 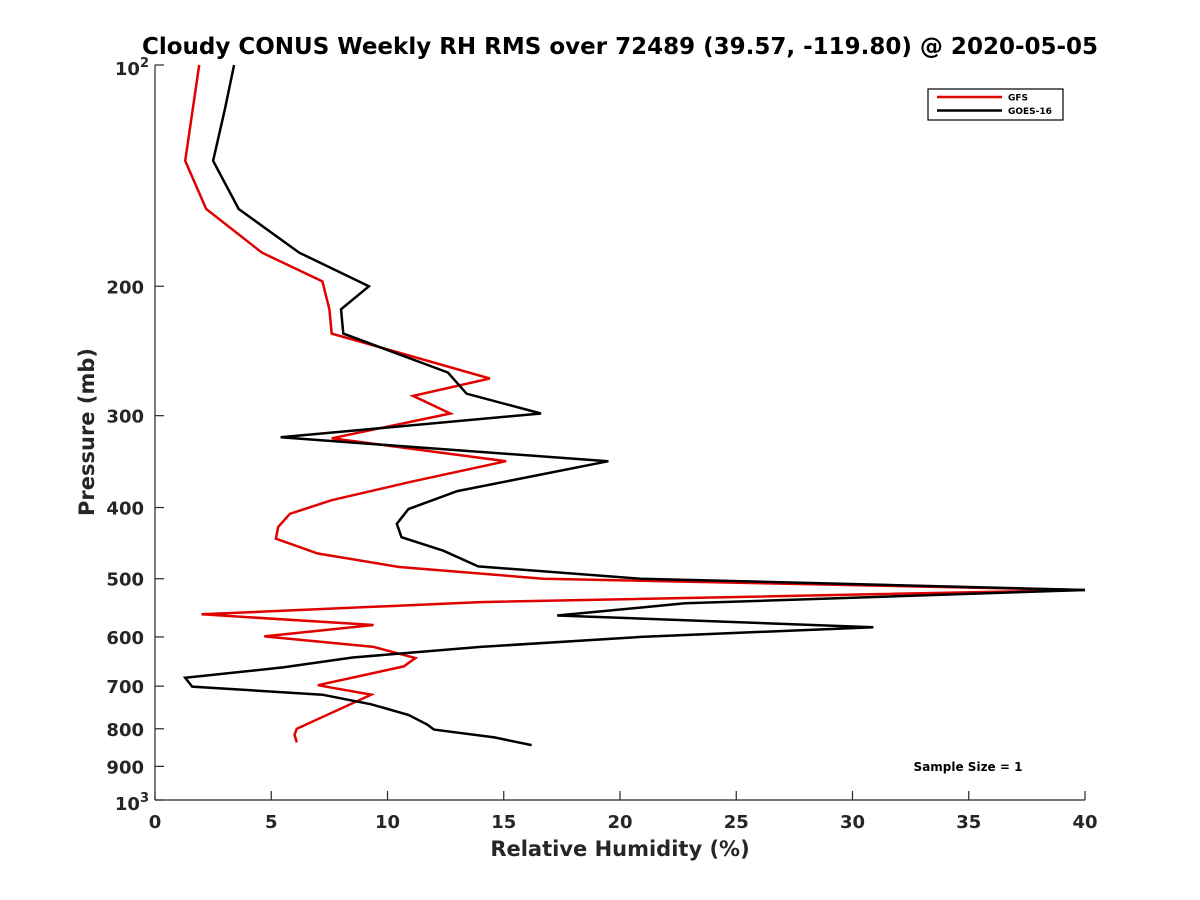 What do you see at coordinates (852, 822) in the screenshot?
I see `x-tick-label: 30` at bounding box center [852, 822].